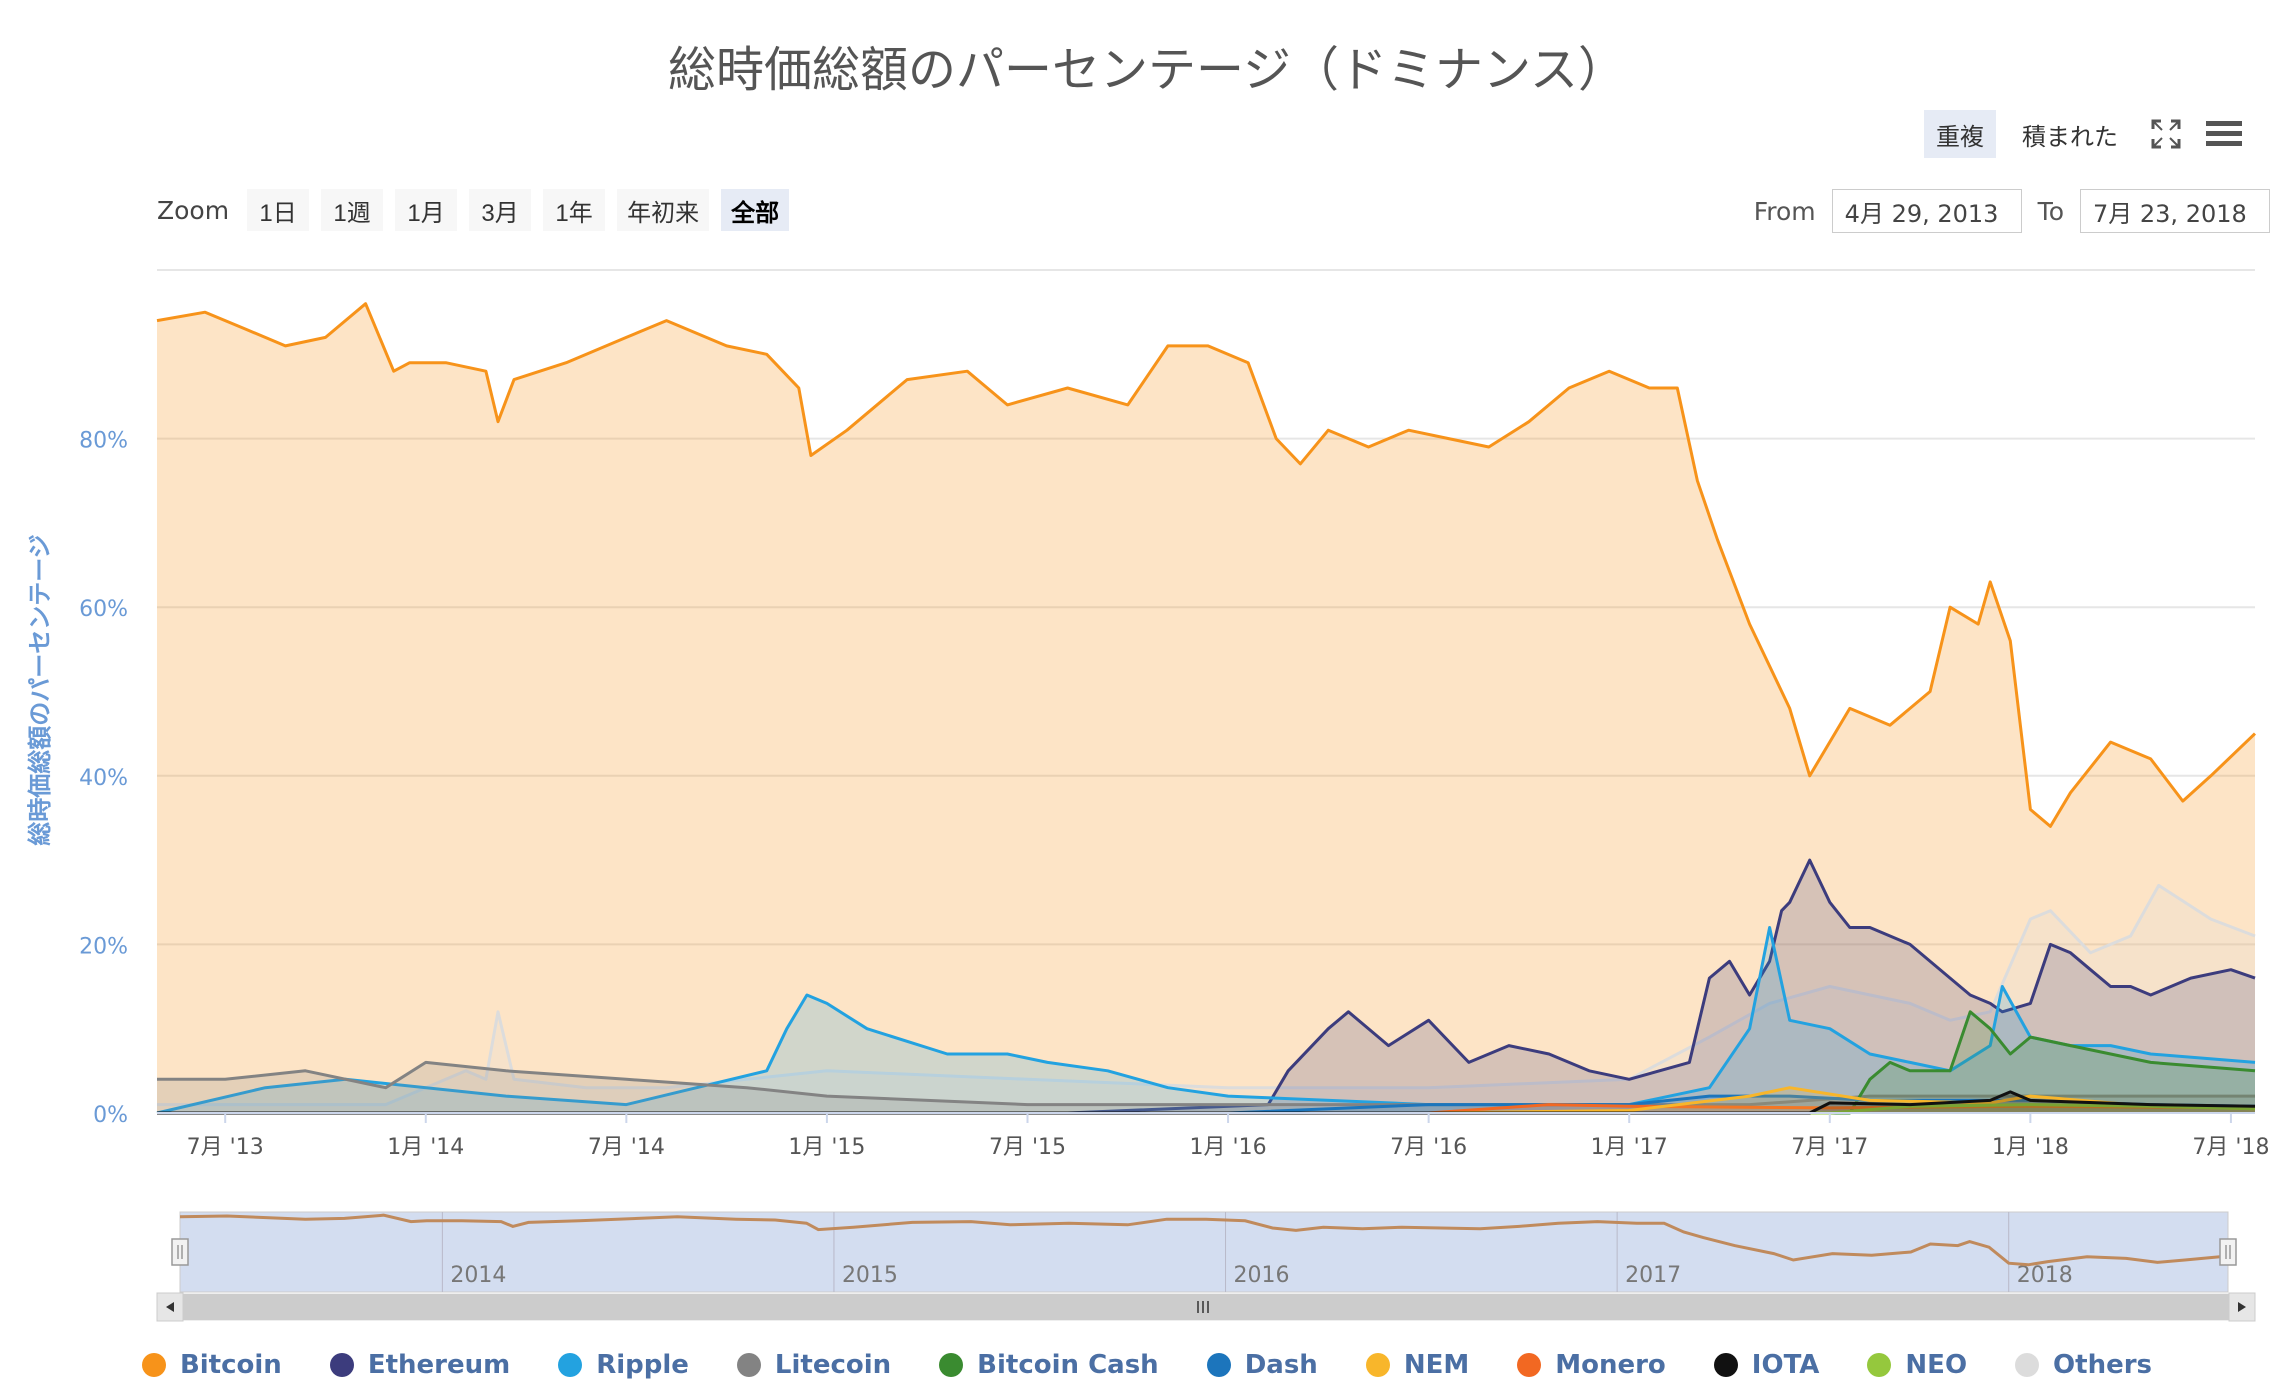 Image resolution: width=2294 pixels, height=1398 pixels. What do you see at coordinates (1829, 1147) in the screenshot?
I see `x-tick-label: 7月 '17` at bounding box center [1829, 1147].